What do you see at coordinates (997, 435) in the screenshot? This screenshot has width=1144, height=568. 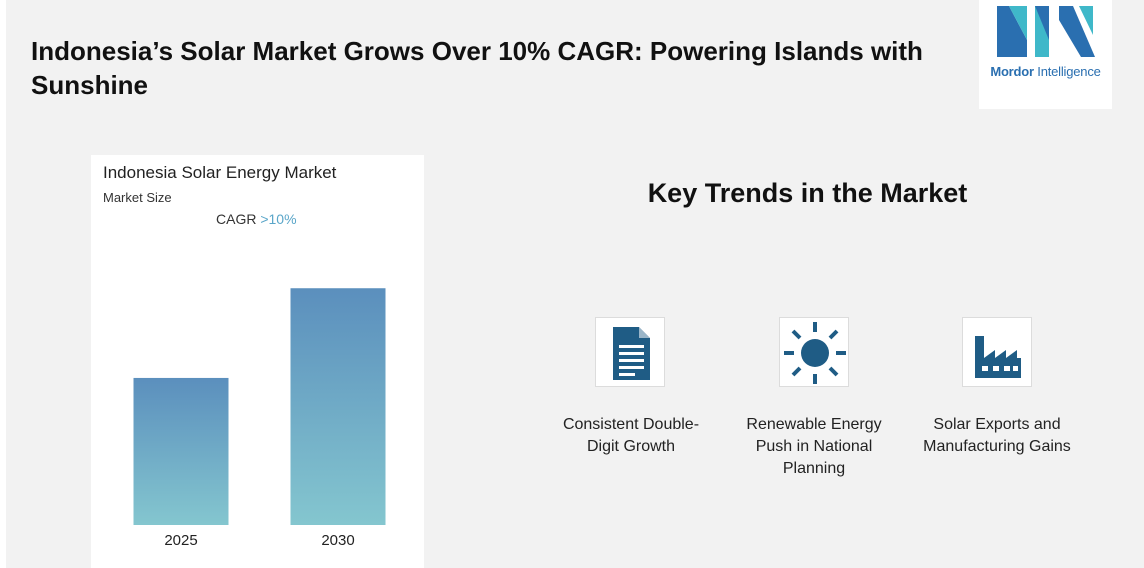 I see `trend-label-exports: Solar Exports and Manufacturing Gains` at bounding box center [997, 435].